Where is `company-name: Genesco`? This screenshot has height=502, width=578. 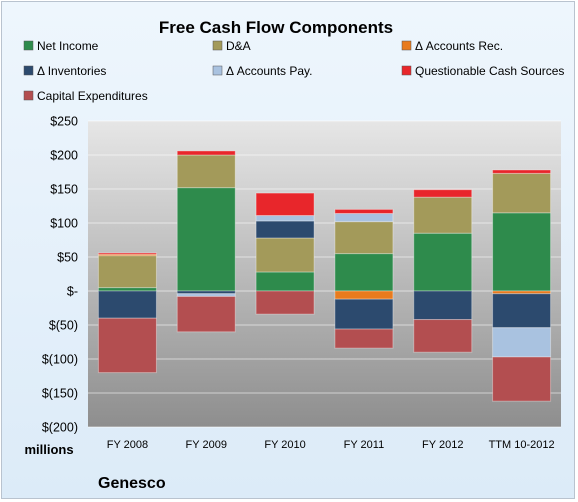
company-name: Genesco is located at coordinates (132, 483).